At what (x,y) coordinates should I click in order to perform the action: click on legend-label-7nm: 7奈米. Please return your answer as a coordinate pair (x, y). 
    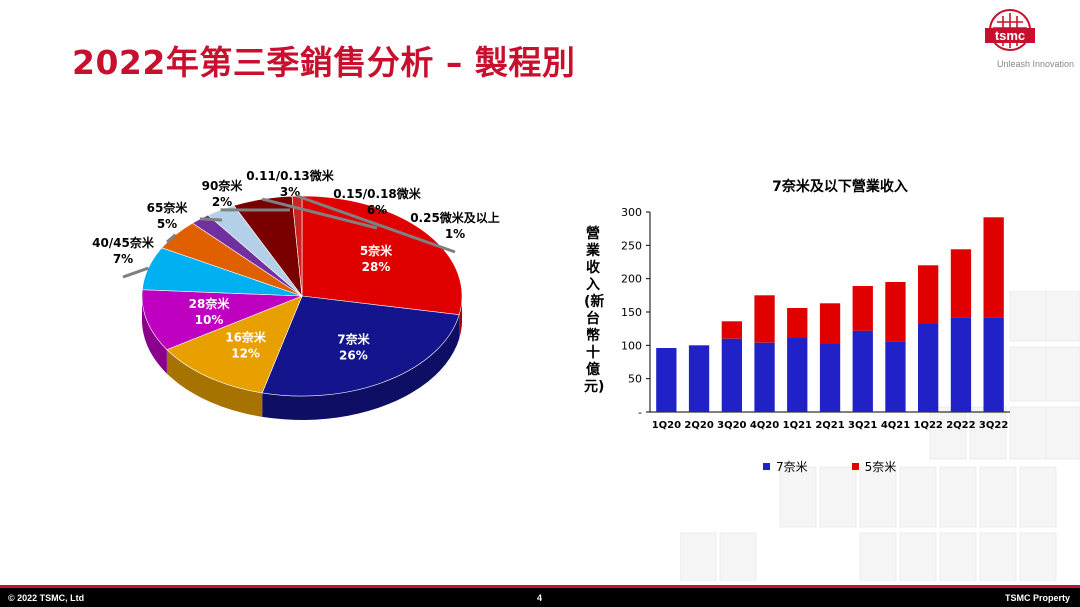
    Looking at the image, I should click on (792, 467).